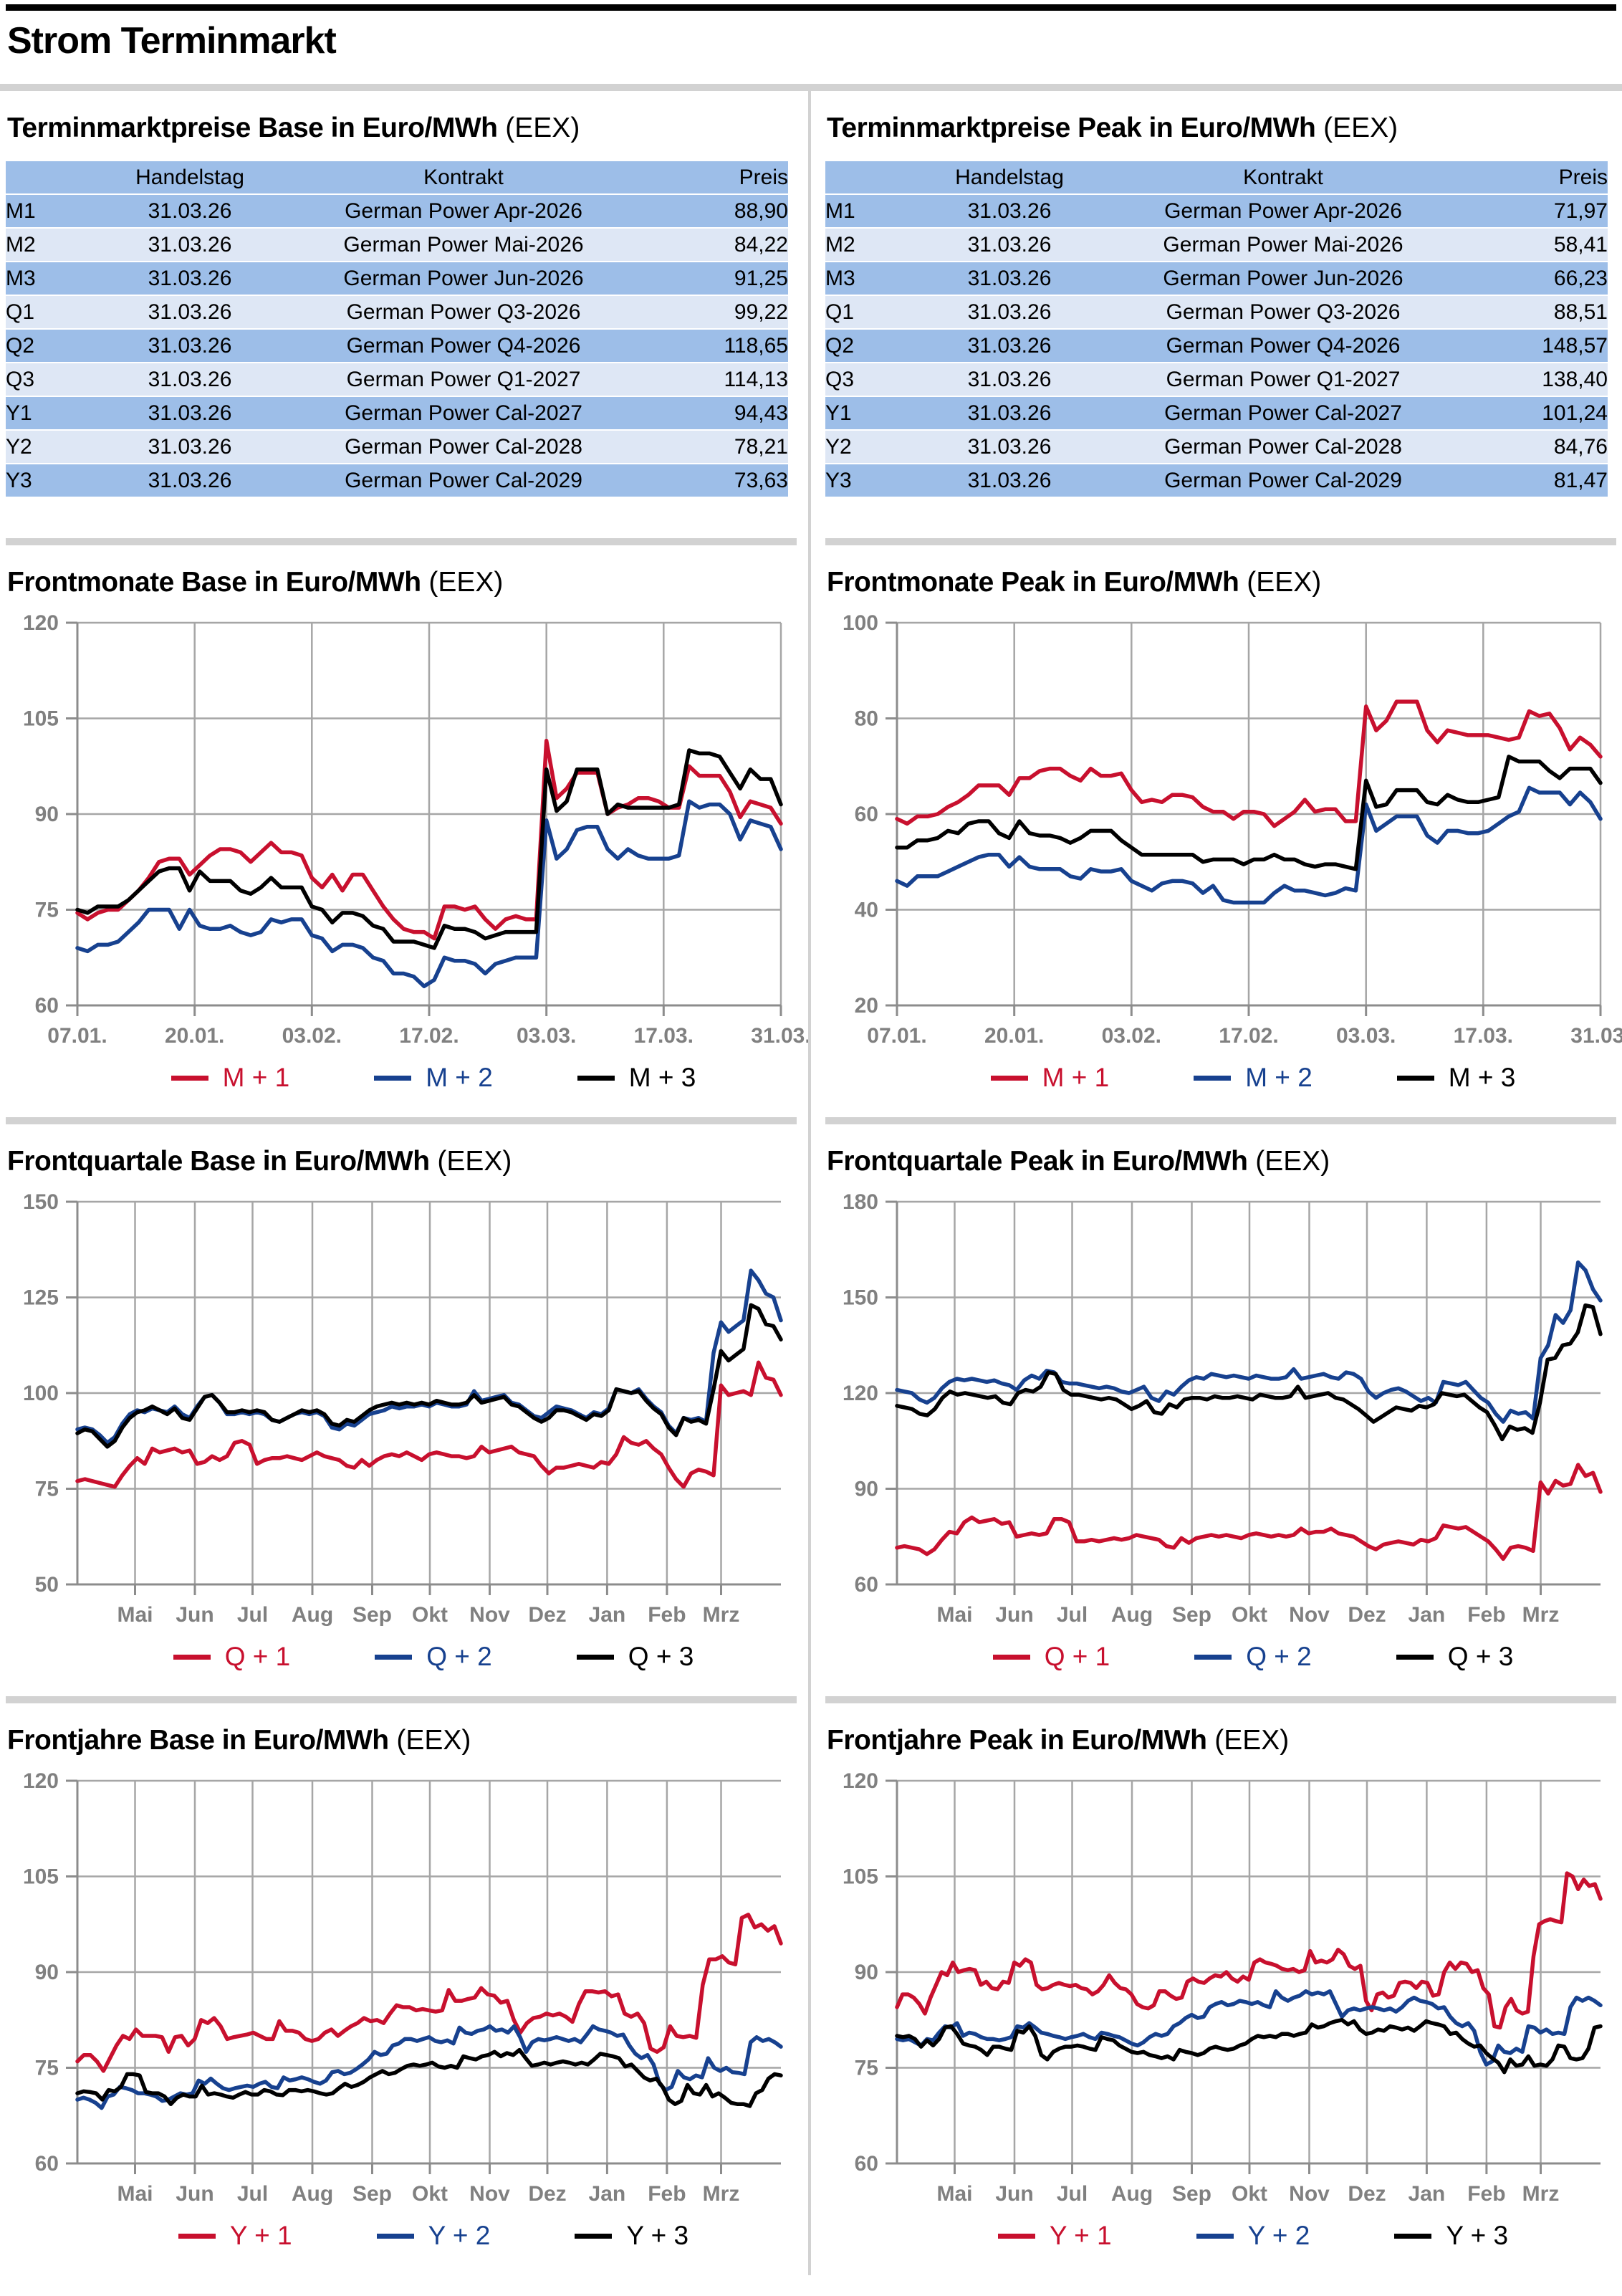 This screenshot has height=2296, width=1622. What do you see at coordinates (1131, 1036) in the screenshot?
I see `svg-text: 03.02.` at bounding box center [1131, 1036].